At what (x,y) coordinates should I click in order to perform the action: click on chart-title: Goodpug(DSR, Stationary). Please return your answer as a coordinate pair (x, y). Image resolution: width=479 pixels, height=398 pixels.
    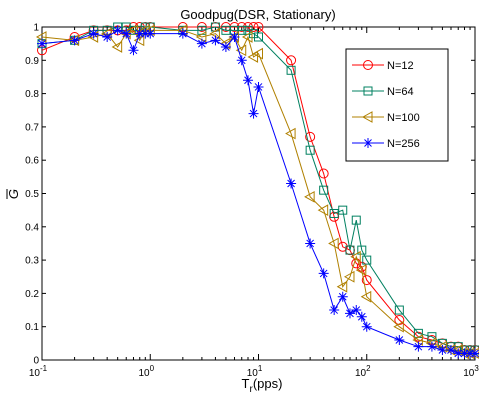
    Looking at the image, I should click on (257, 14).